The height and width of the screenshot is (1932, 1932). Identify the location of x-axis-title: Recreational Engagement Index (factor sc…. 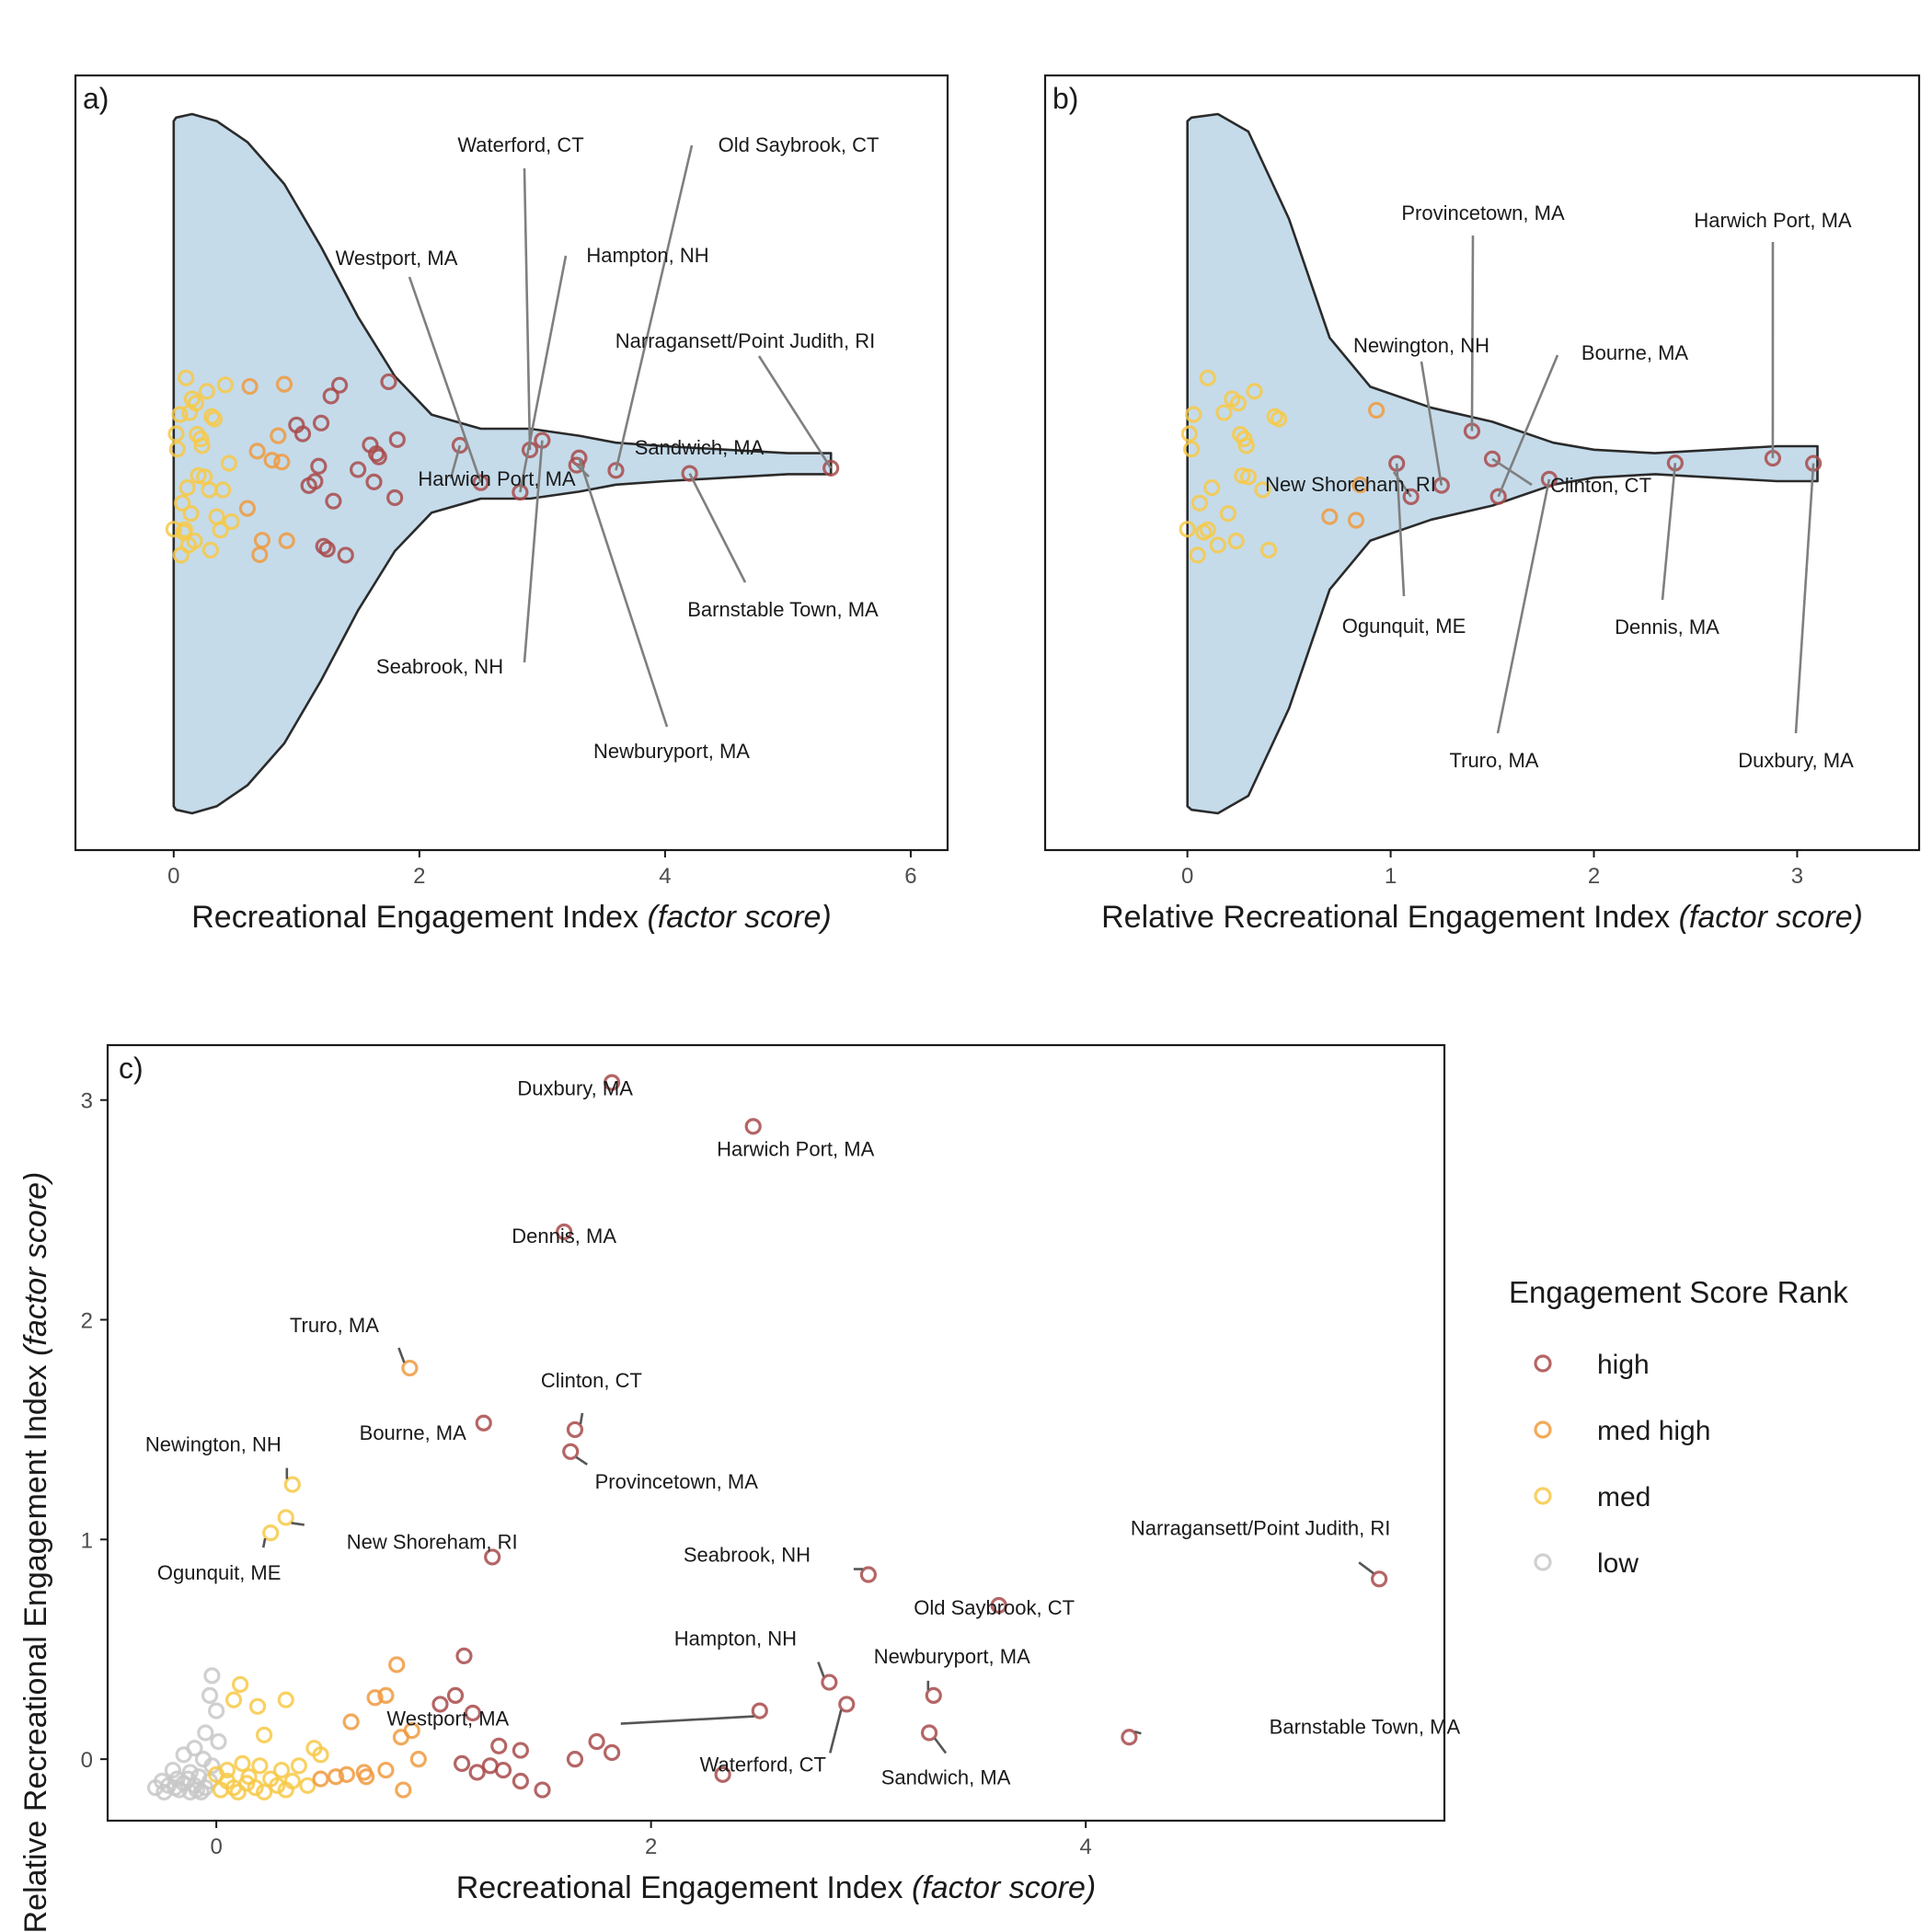
(511, 917).